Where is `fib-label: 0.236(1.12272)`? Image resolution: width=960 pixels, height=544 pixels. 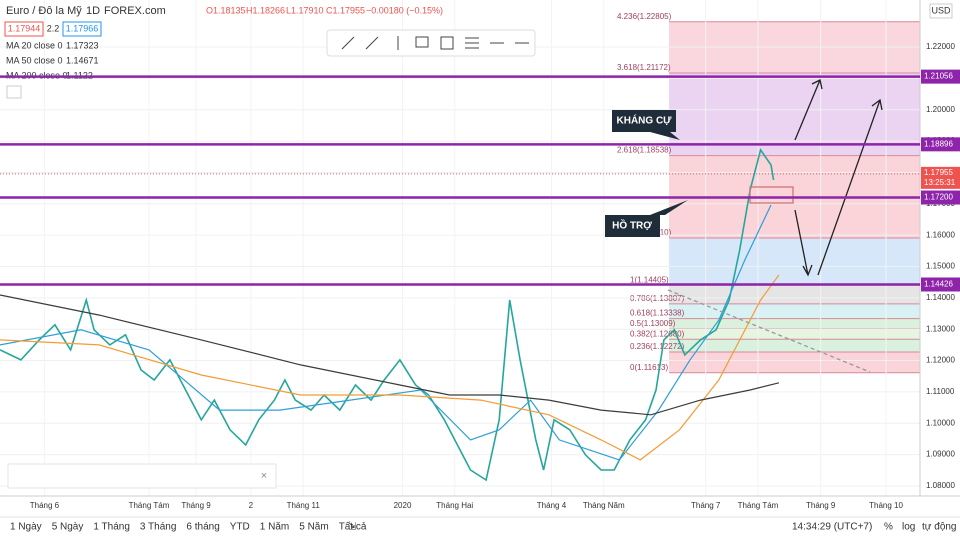
fib-label: 0.236(1.12272) is located at coordinates (657, 346).